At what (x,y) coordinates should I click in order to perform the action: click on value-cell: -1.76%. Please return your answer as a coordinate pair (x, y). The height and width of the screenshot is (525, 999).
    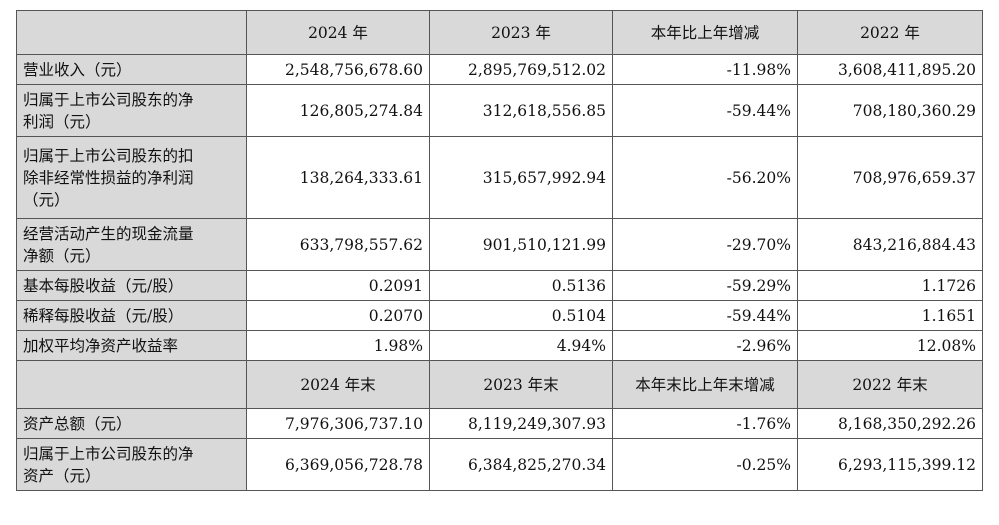
    Looking at the image, I should click on (705, 423).